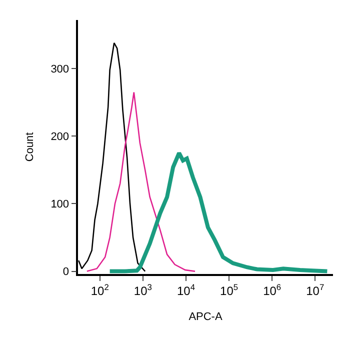 The height and width of the screenshot is (348, 355). What do you see at coordinates (315, 290) in the screenshot?
I see `x-tick-label: 10$^{7}$` at bounding box center [315, 290].